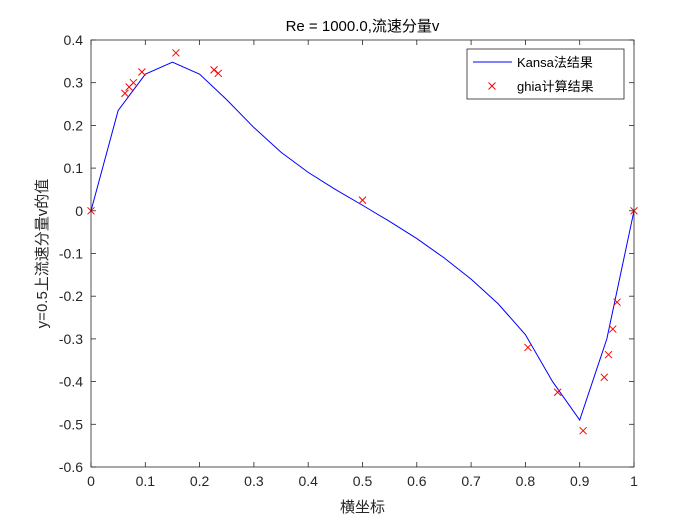 This screenshot has width=700, height=525. Describe the element at coordinates (71, 339) in the screenshot. I see `y-tick-label: -0.3` at that location.